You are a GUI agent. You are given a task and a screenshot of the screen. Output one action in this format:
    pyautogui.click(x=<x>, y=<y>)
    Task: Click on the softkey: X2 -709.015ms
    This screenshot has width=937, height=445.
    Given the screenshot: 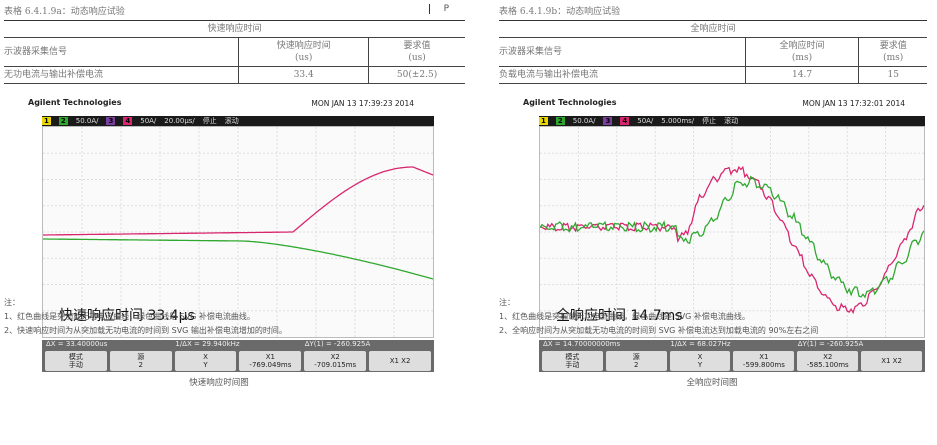 What is the action you would take?
    pyautogui.click(x=335, y=360)
    